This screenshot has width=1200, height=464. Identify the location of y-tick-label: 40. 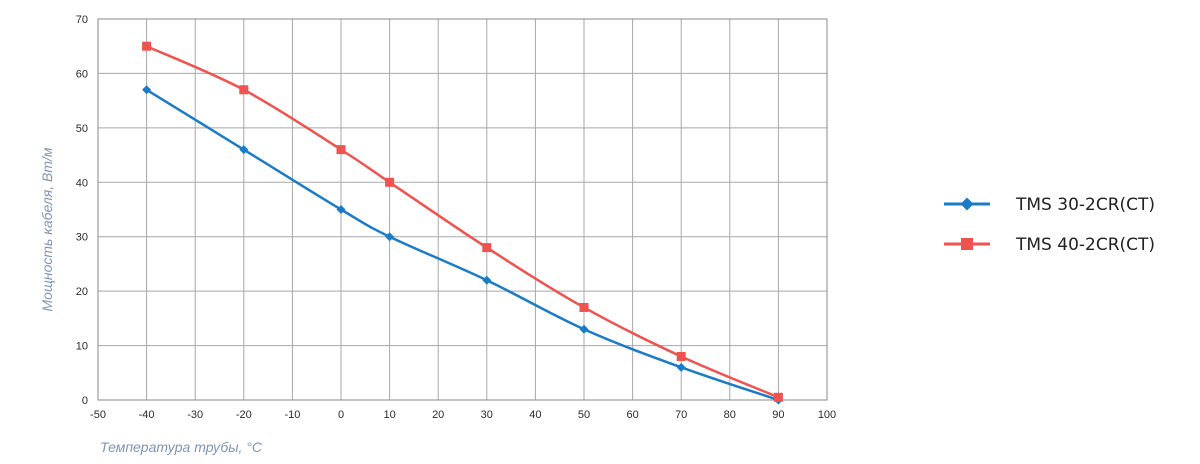
(82, 183).